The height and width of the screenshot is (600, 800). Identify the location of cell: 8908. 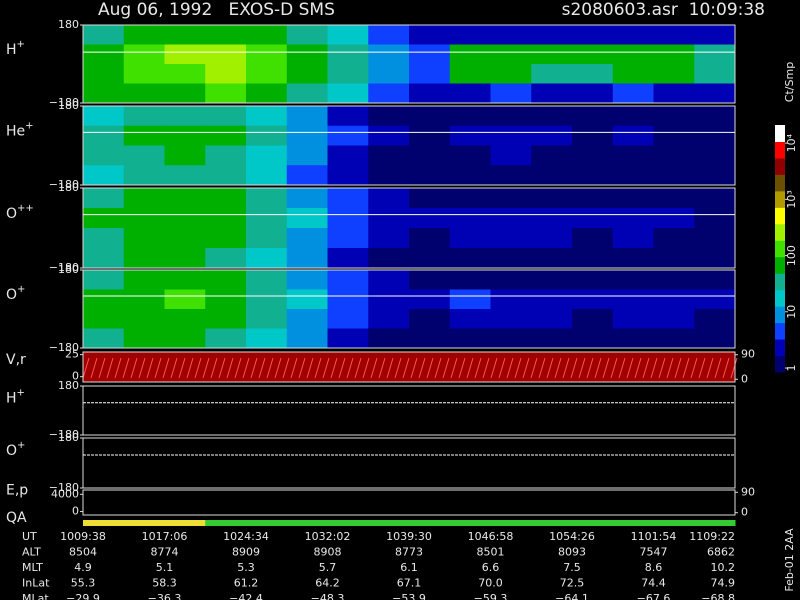
(328, 552).